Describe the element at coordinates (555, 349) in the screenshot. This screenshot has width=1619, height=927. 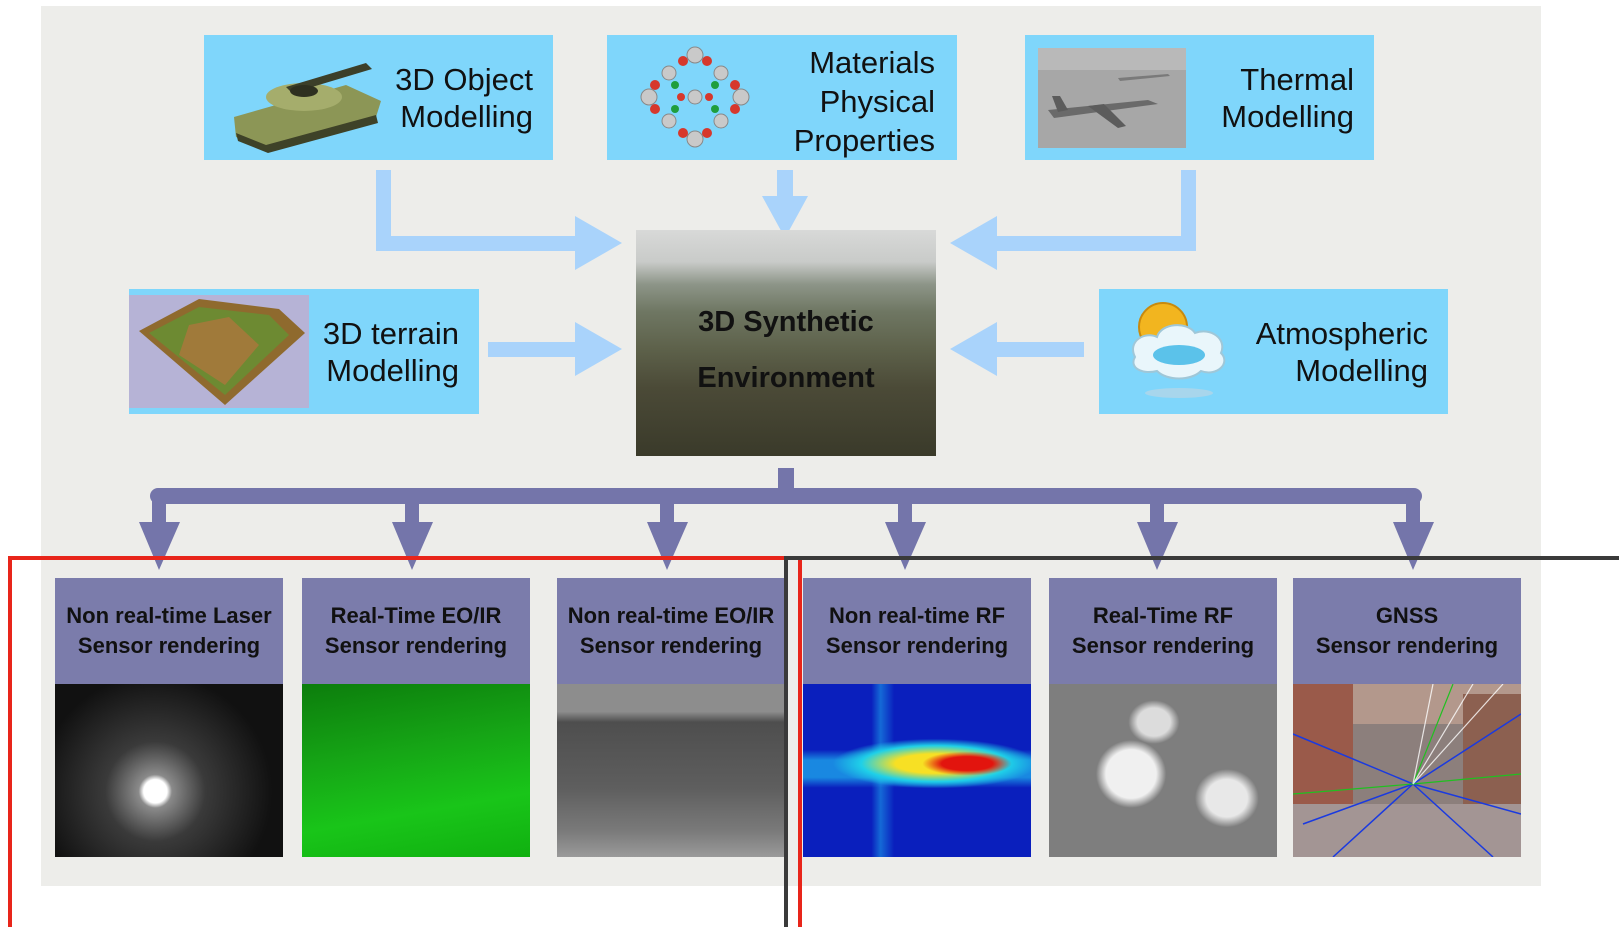
I see `arrow-terrain-to-environment` at that location.